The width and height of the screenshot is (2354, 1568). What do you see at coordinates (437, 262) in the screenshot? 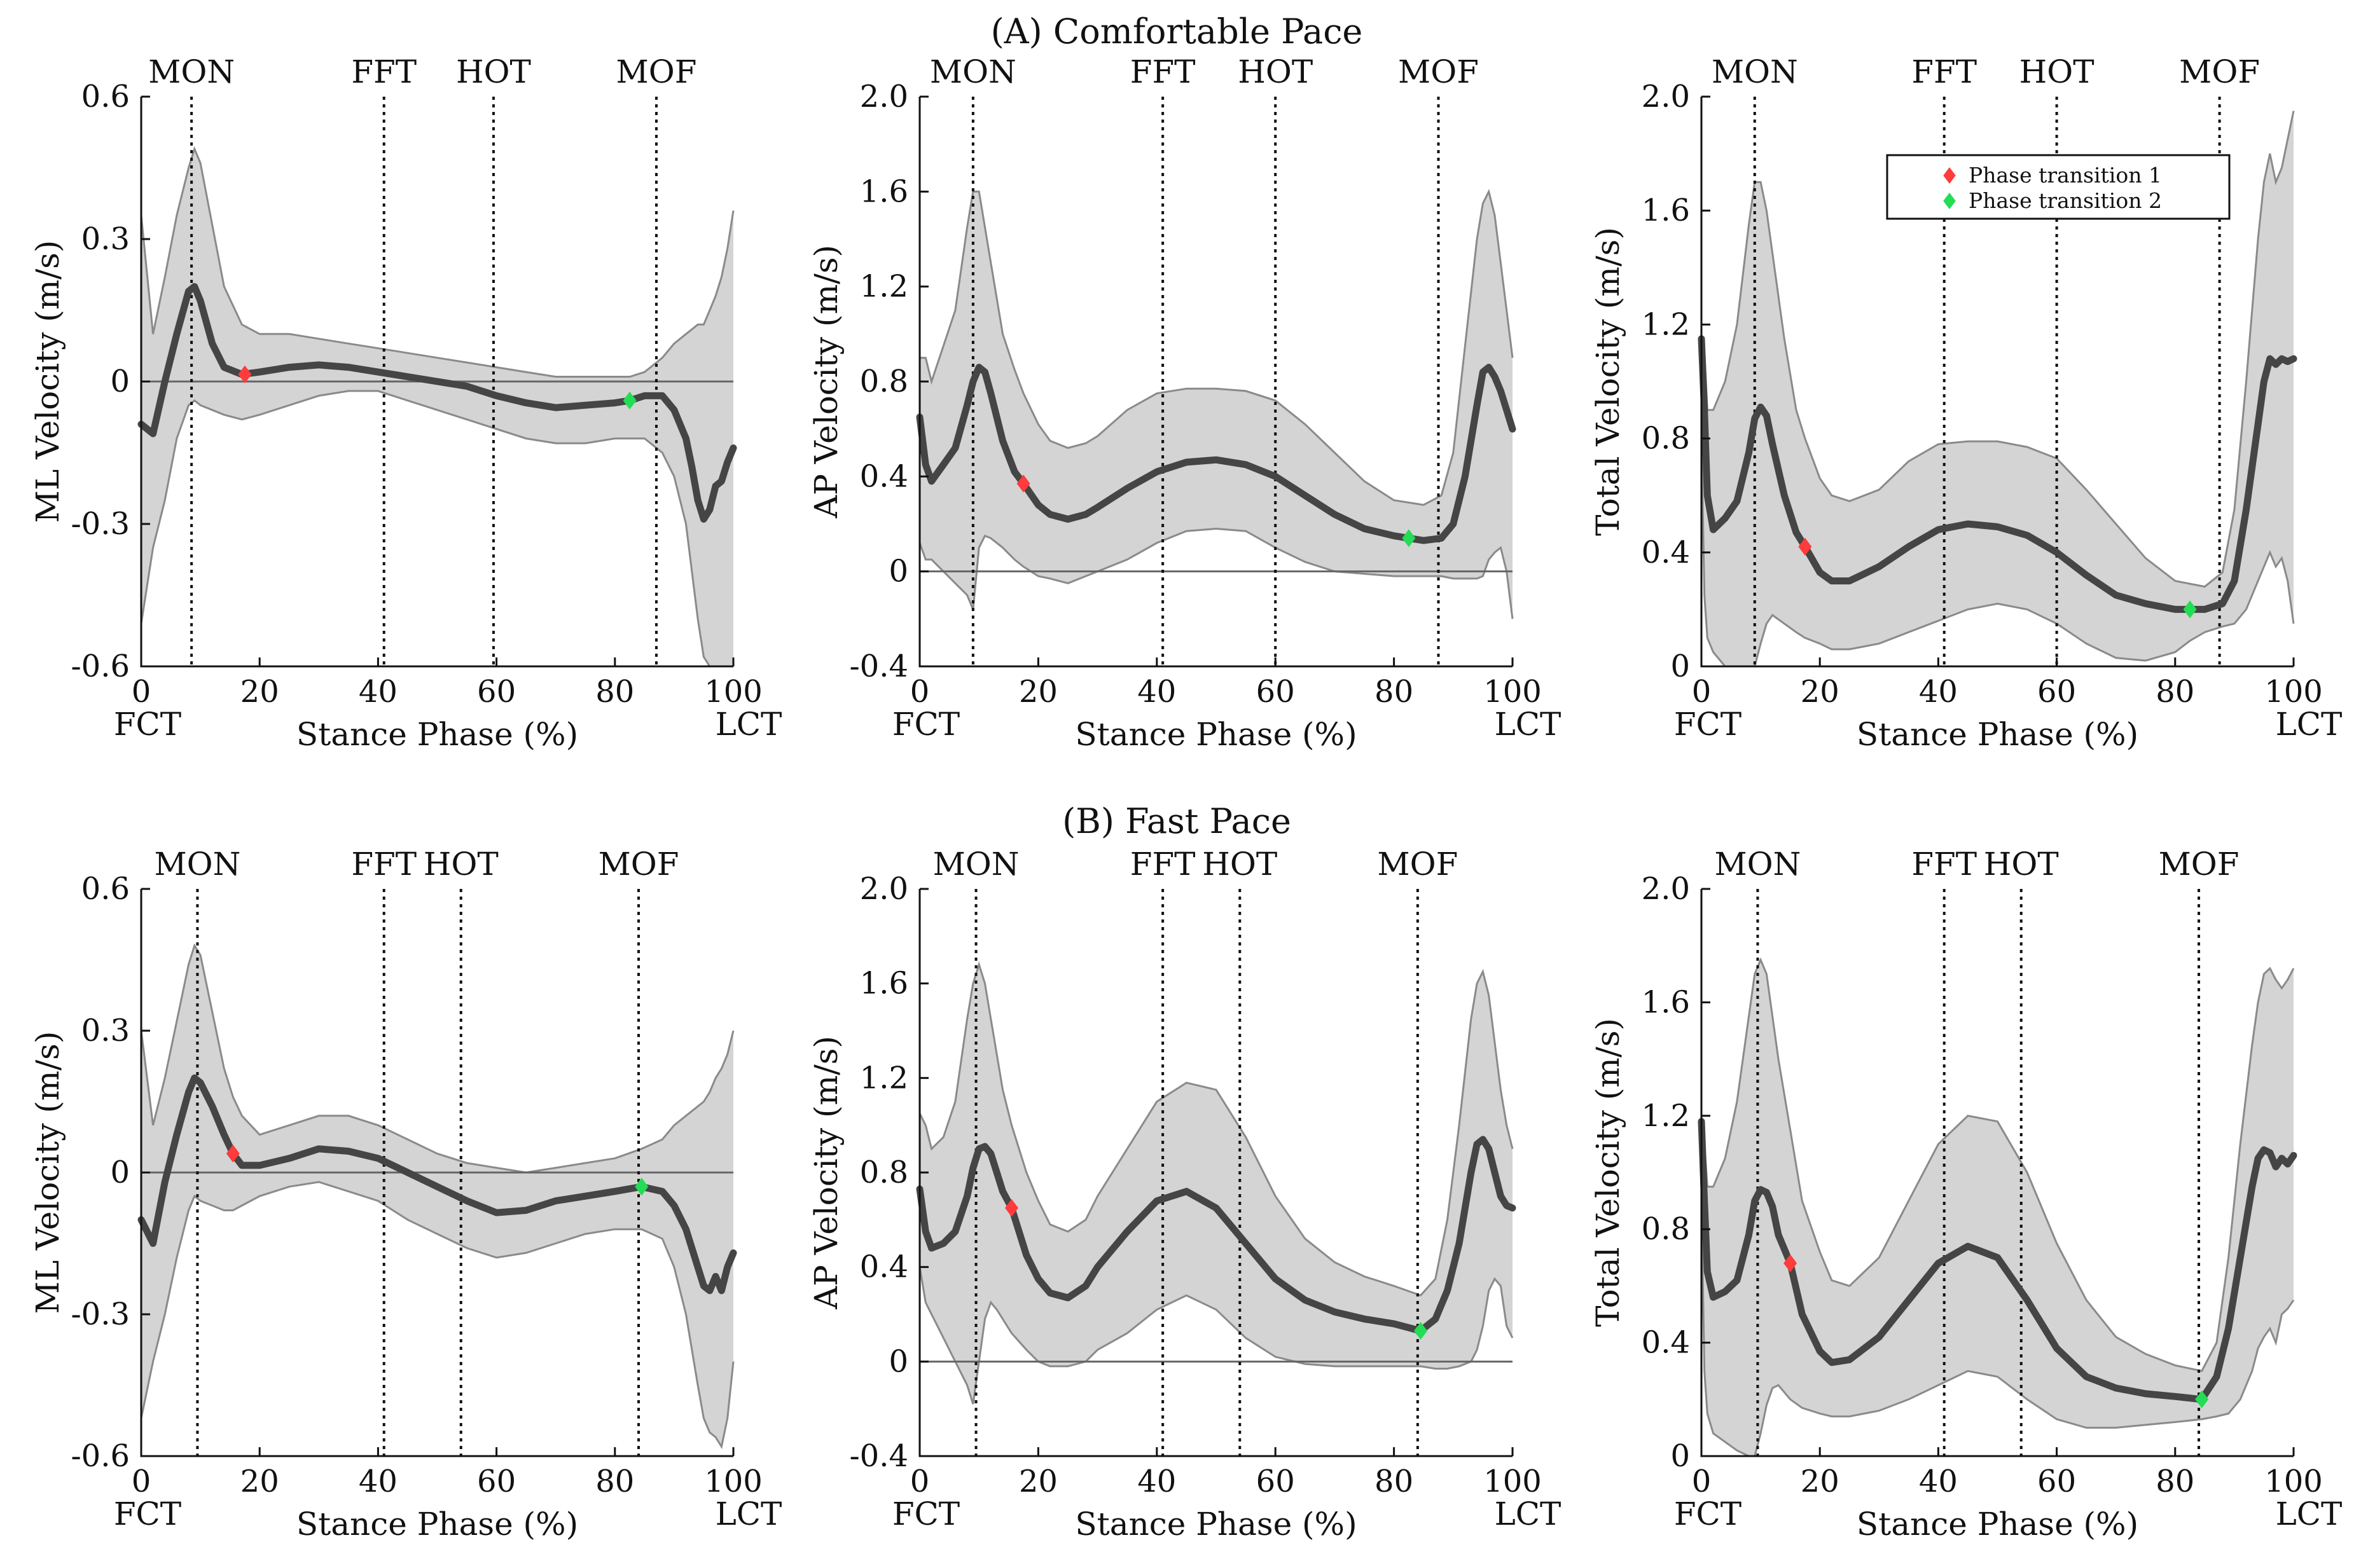
I see `upper-bound-line` at bounding box center [437, 262].